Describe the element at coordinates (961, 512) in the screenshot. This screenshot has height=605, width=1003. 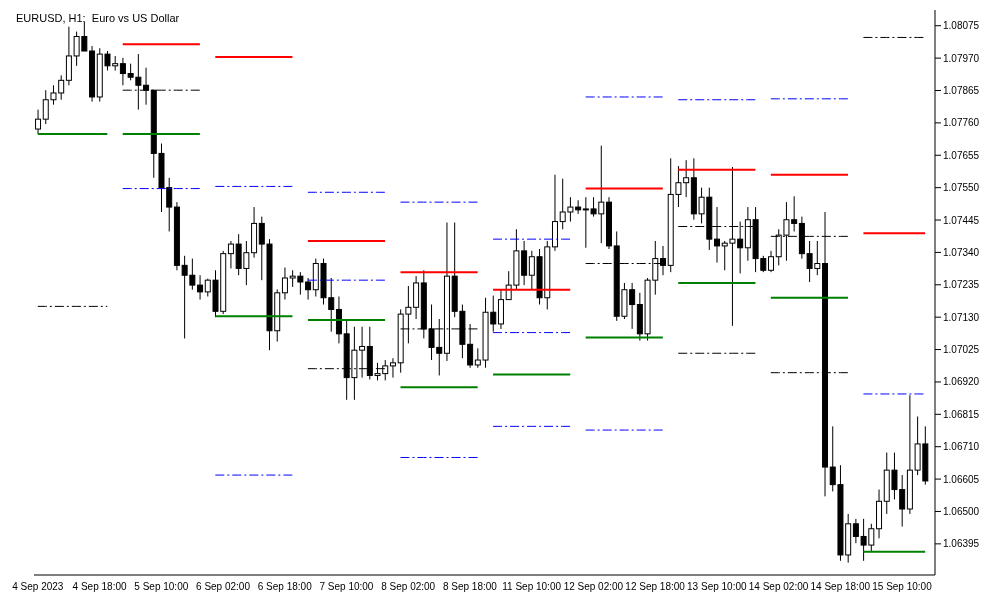
I see `y-tick-label: 1.06500` at that location.